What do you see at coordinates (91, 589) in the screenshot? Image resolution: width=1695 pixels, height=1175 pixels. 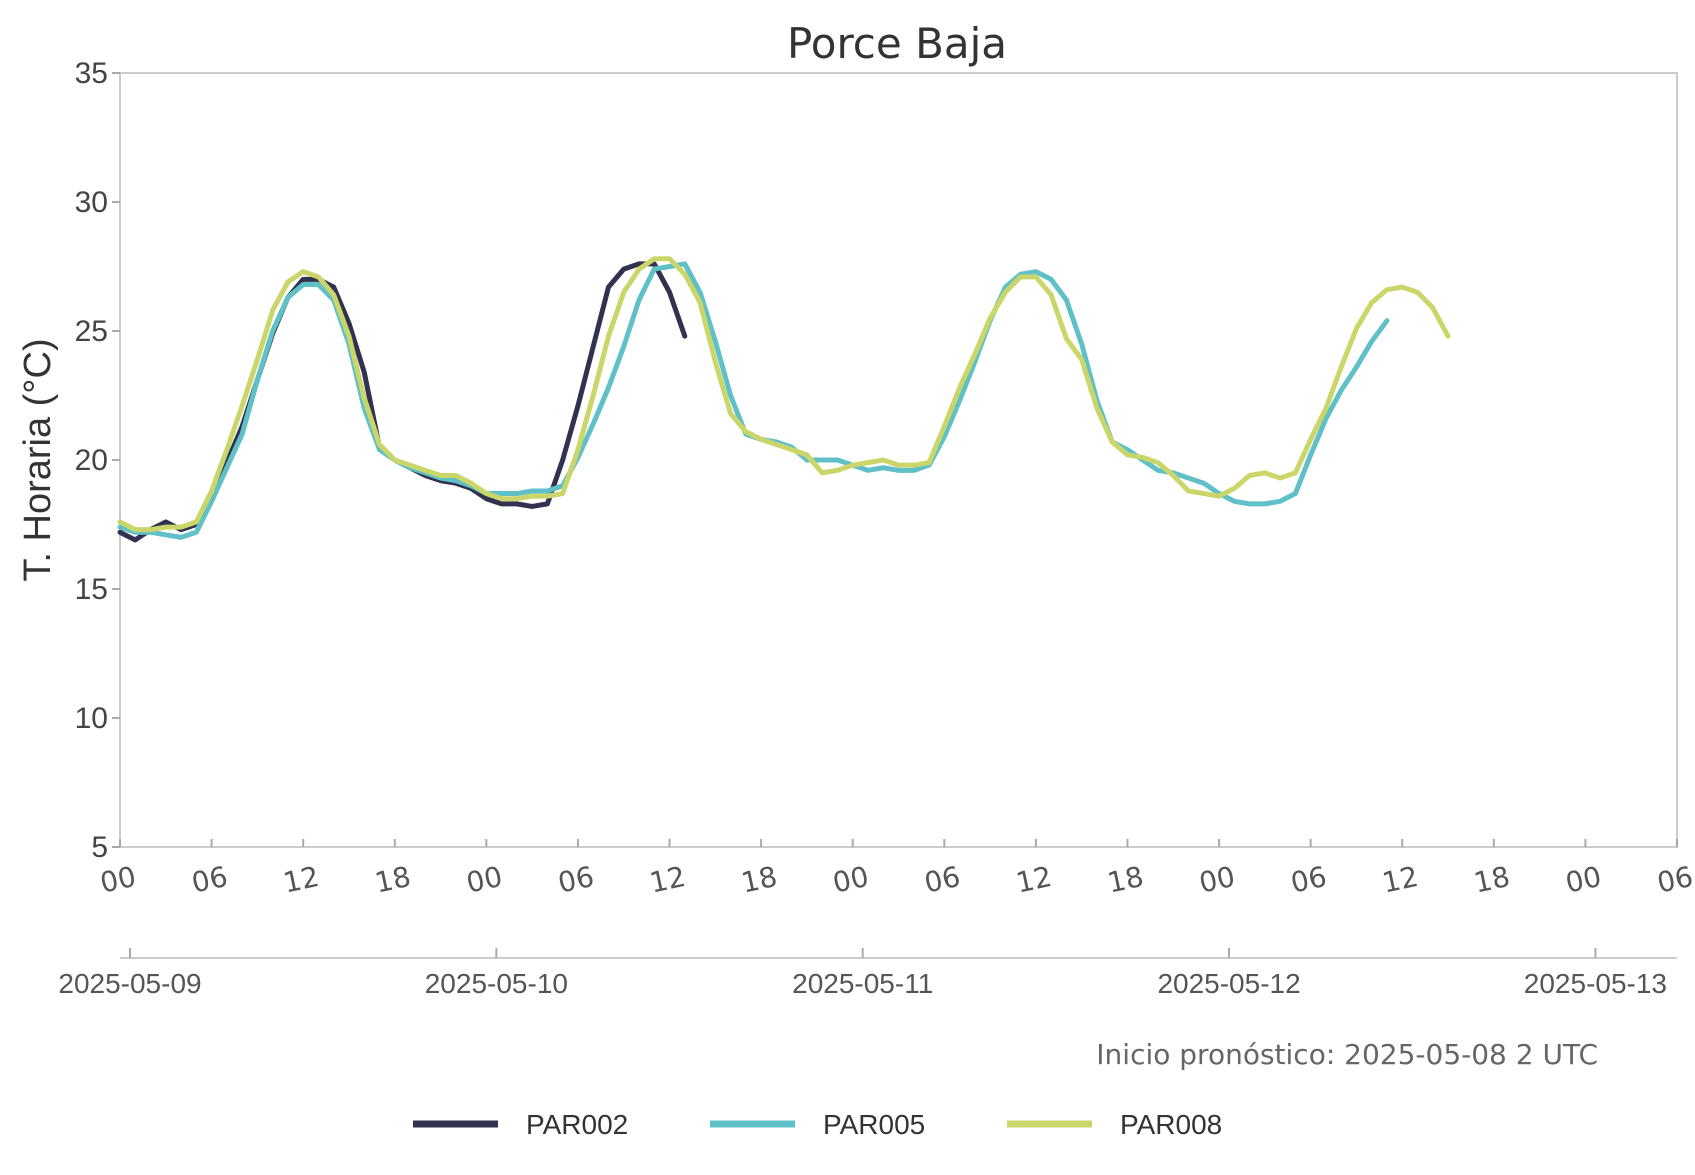 I see `y-tick-label: 15` at bounding box center [91, 589].